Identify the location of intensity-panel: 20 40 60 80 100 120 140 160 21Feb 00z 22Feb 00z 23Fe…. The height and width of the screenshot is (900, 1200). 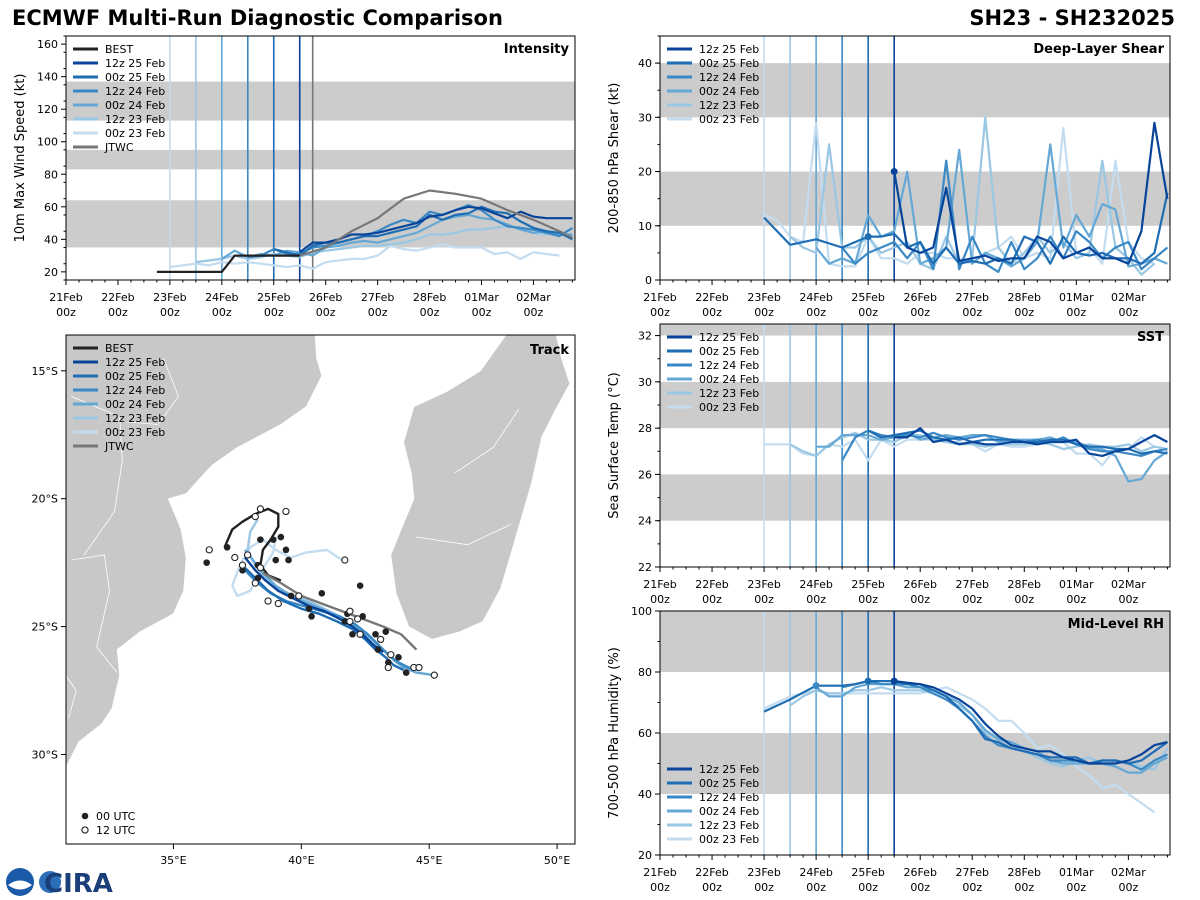
(294, 177).